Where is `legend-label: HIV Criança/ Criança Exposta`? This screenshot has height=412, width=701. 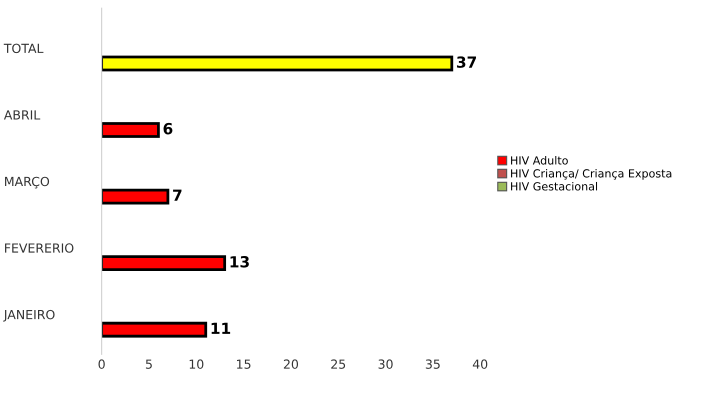 legend-label: HIV Criança/ Criança Exposta is located at coordinates (591, 174).